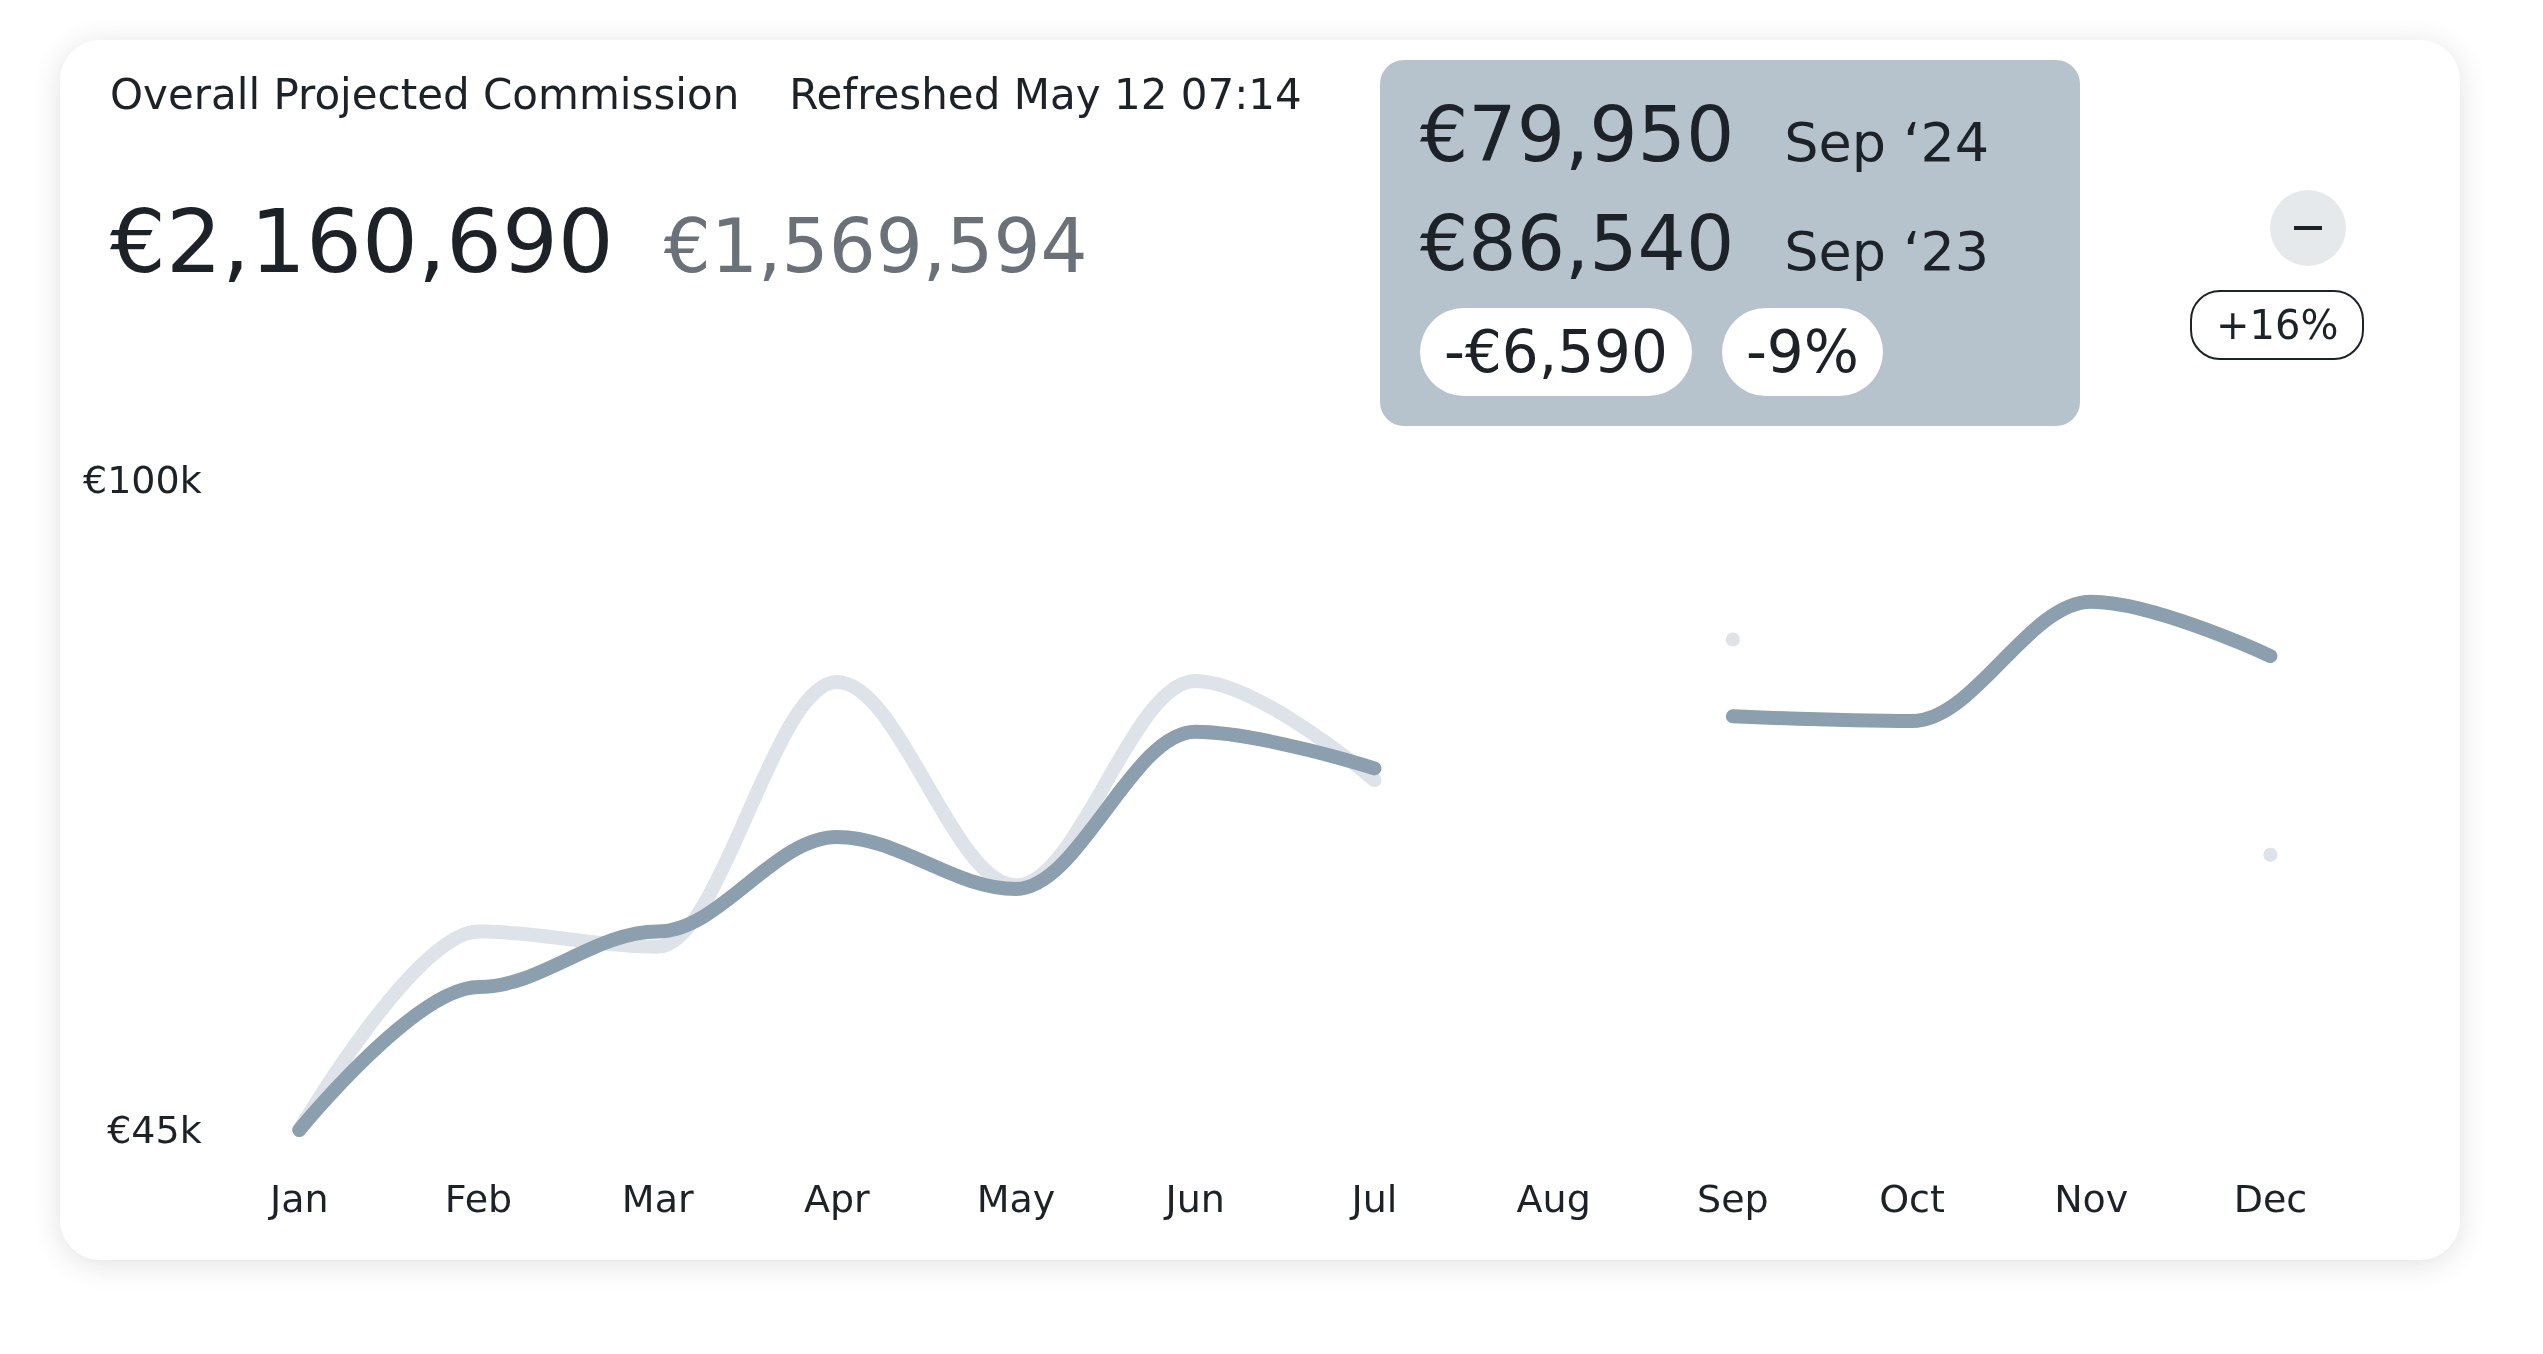 The height and width of the screenshot is (1354, 2543). I want to click on y-tick-label: €45k, so click(154, 1130).